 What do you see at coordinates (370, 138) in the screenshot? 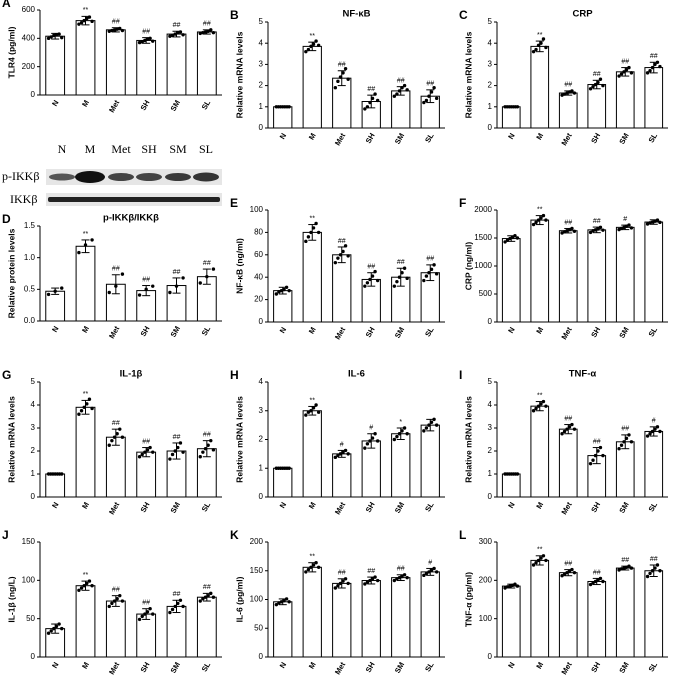
I see `x-tick-label: SH` at bounding box center [370, 138].